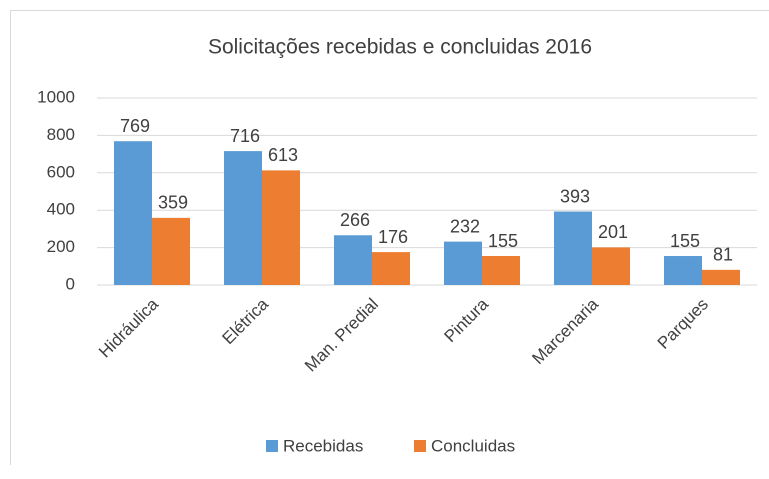  I want to click on y-tick-label: 1000, so click(56, 96).